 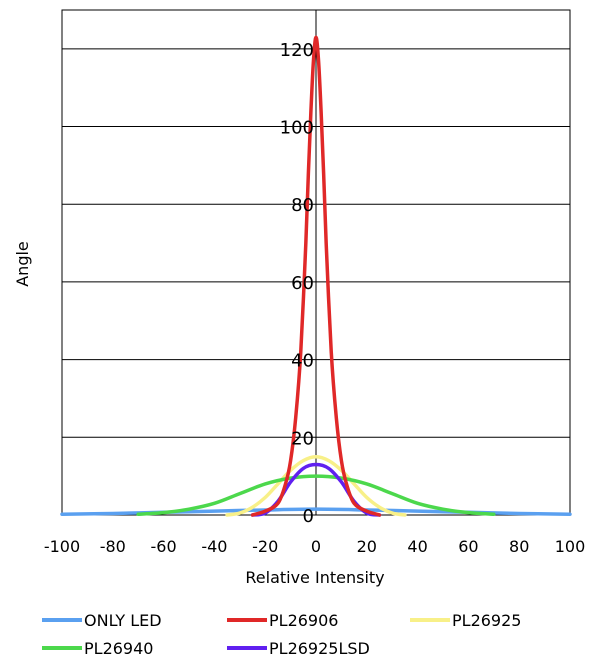 What do you see at coordinates (316, 485) in the screenshot?
I see `series-line-pl26925` at bounding box center [316, 485].